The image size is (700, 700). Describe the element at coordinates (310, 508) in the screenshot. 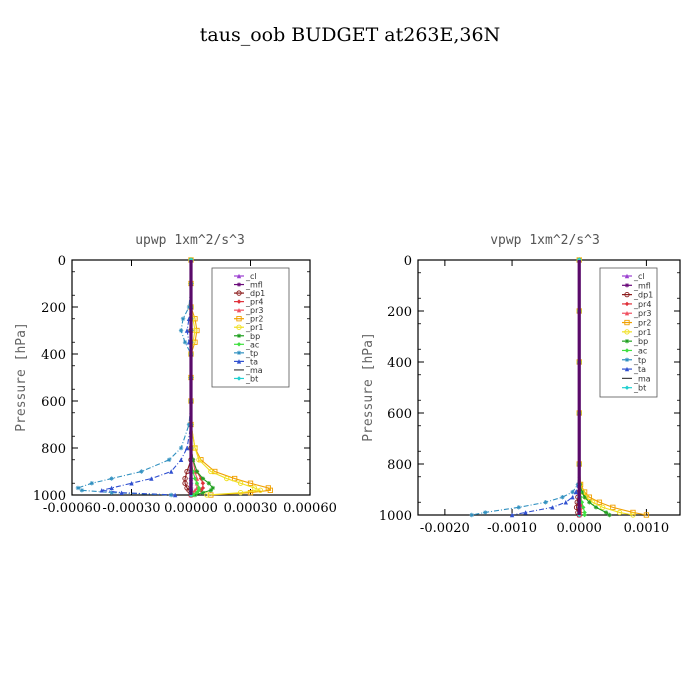

I see `x-tick-label: 0.00060` at that location.